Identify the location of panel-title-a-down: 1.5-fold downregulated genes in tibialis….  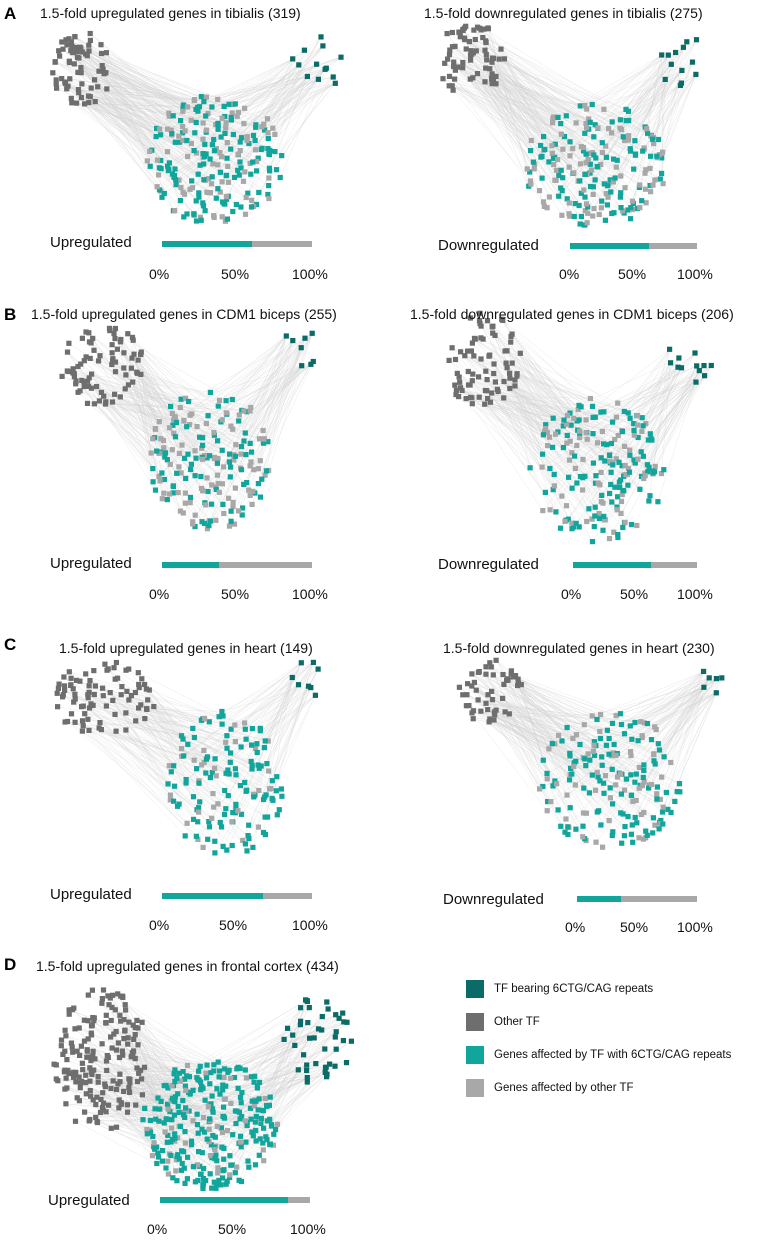
(563, 13).